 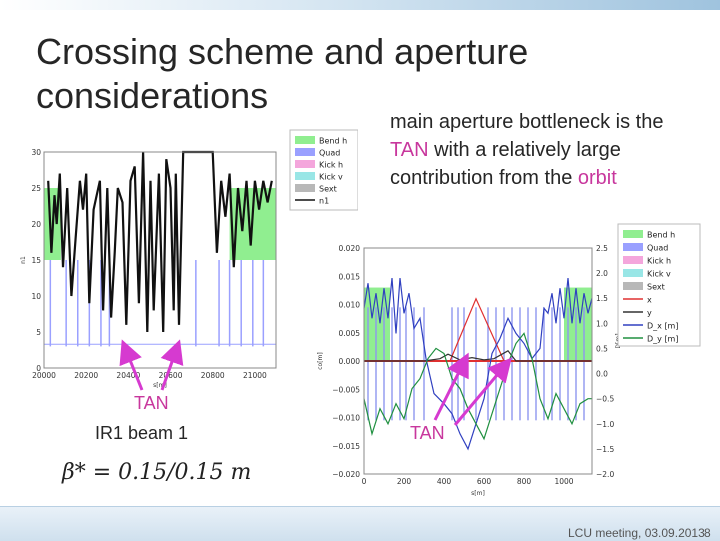 I want to click on y-tick-label: −0.020, so click(x=346, y=474).